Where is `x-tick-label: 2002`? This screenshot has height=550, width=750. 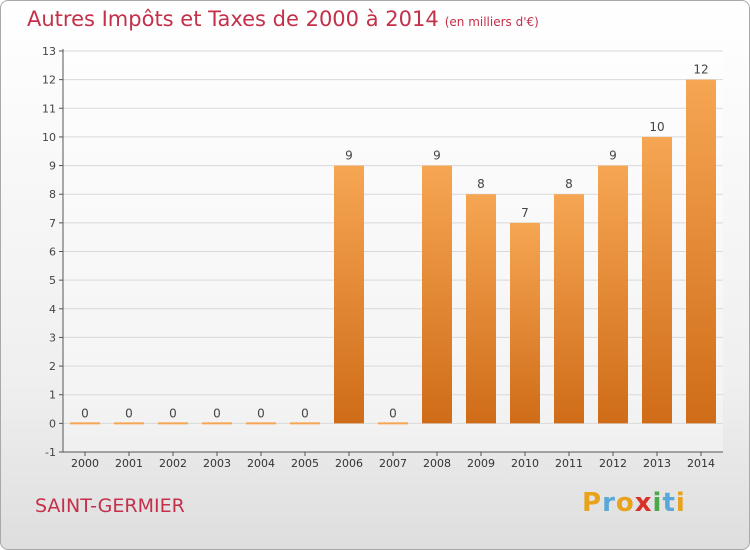 x-tick-label: 2002 is located at coordinates (173, 463).